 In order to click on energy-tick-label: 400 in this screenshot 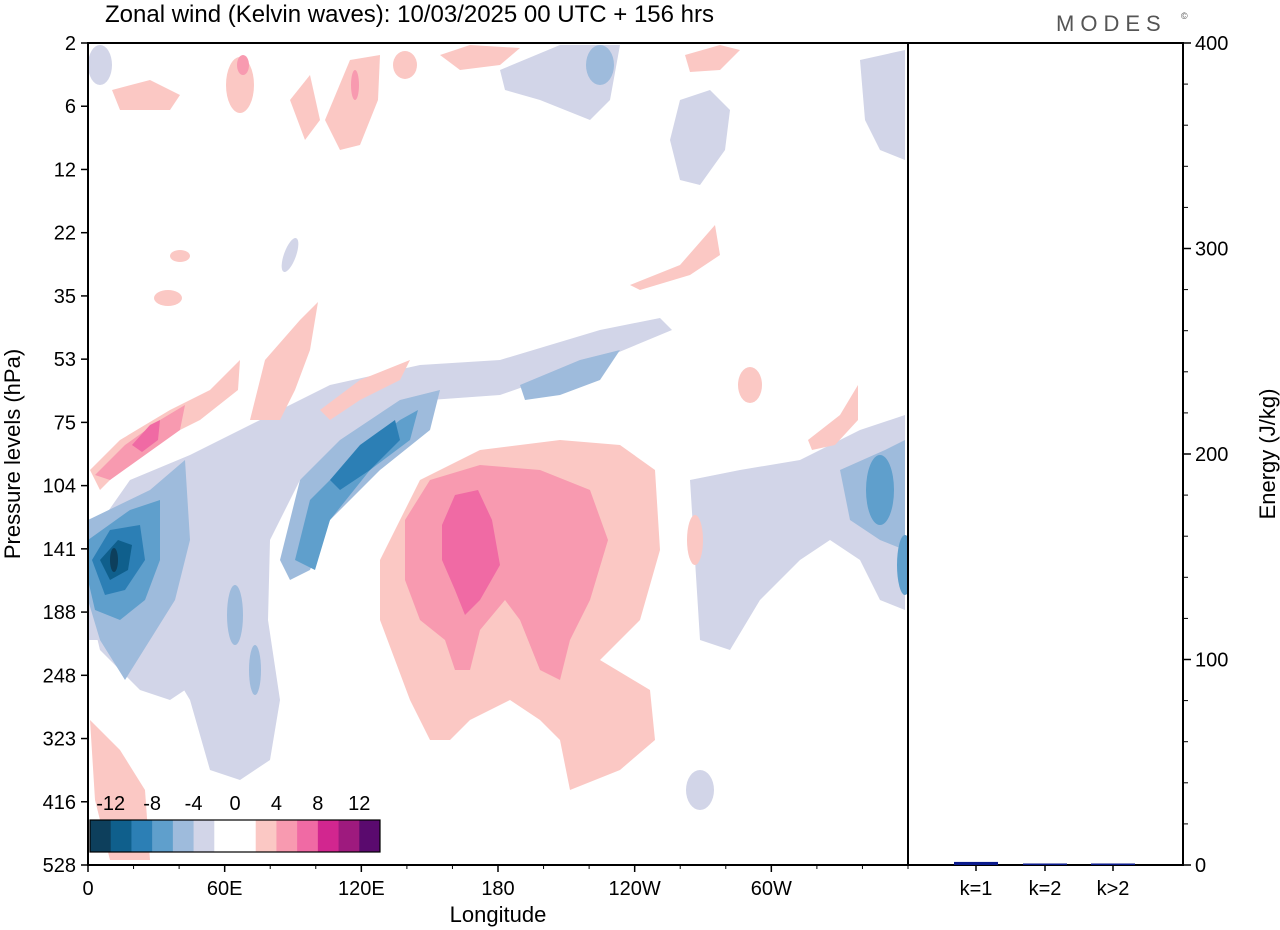, I will do `click(1211, 44)`.